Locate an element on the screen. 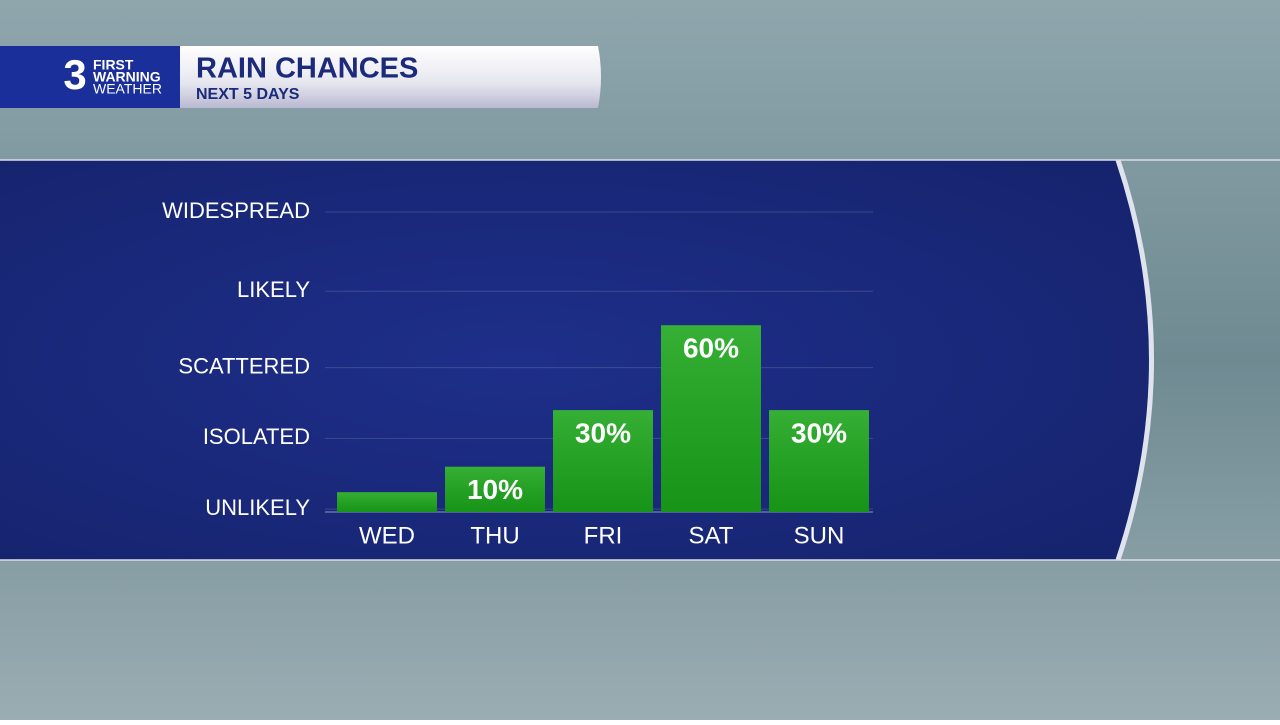  y-tick-label: SCATTERED is located at coordinates (244, 365).